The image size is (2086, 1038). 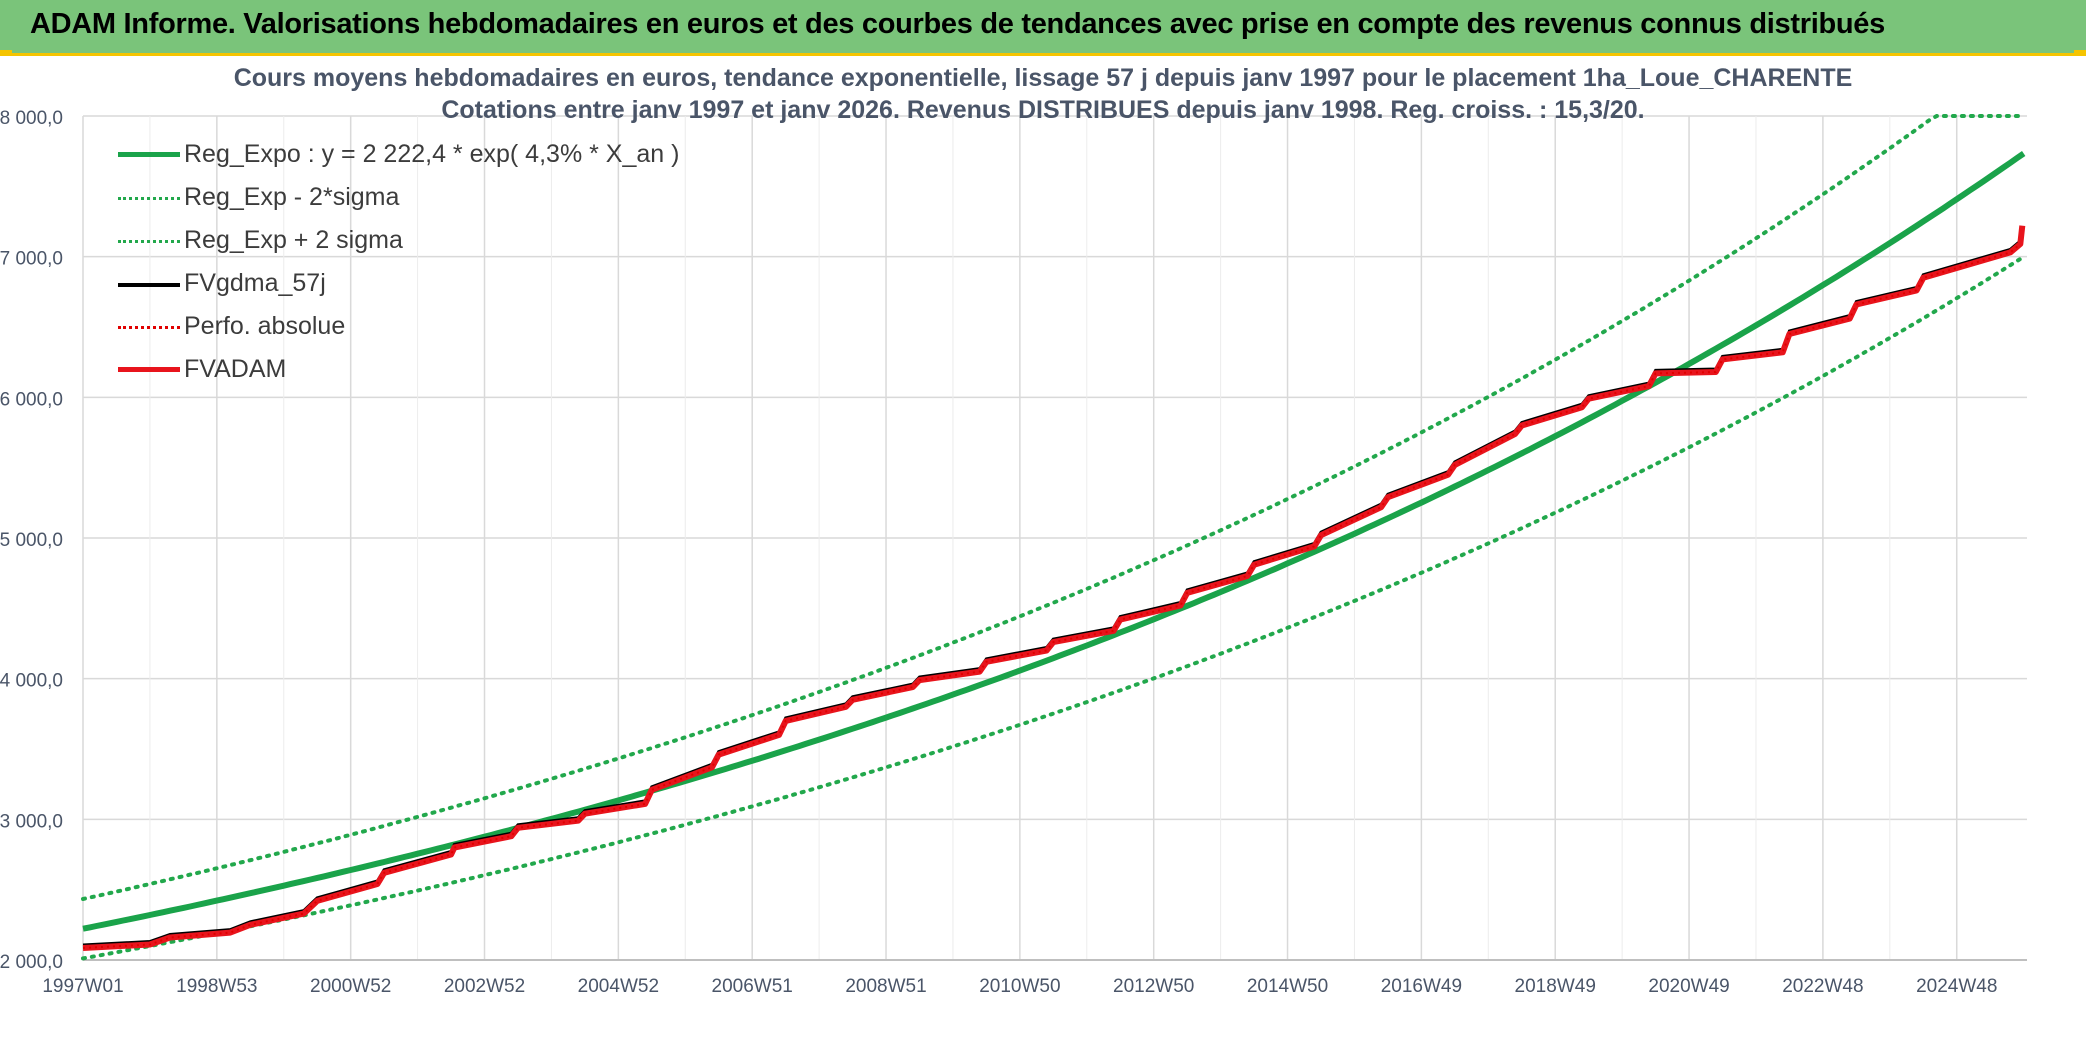 What do you see at coordinates (31, 821) in the screenshot?
I see `y-tick-label: 3 000,0` at bounding box center [31, 821].